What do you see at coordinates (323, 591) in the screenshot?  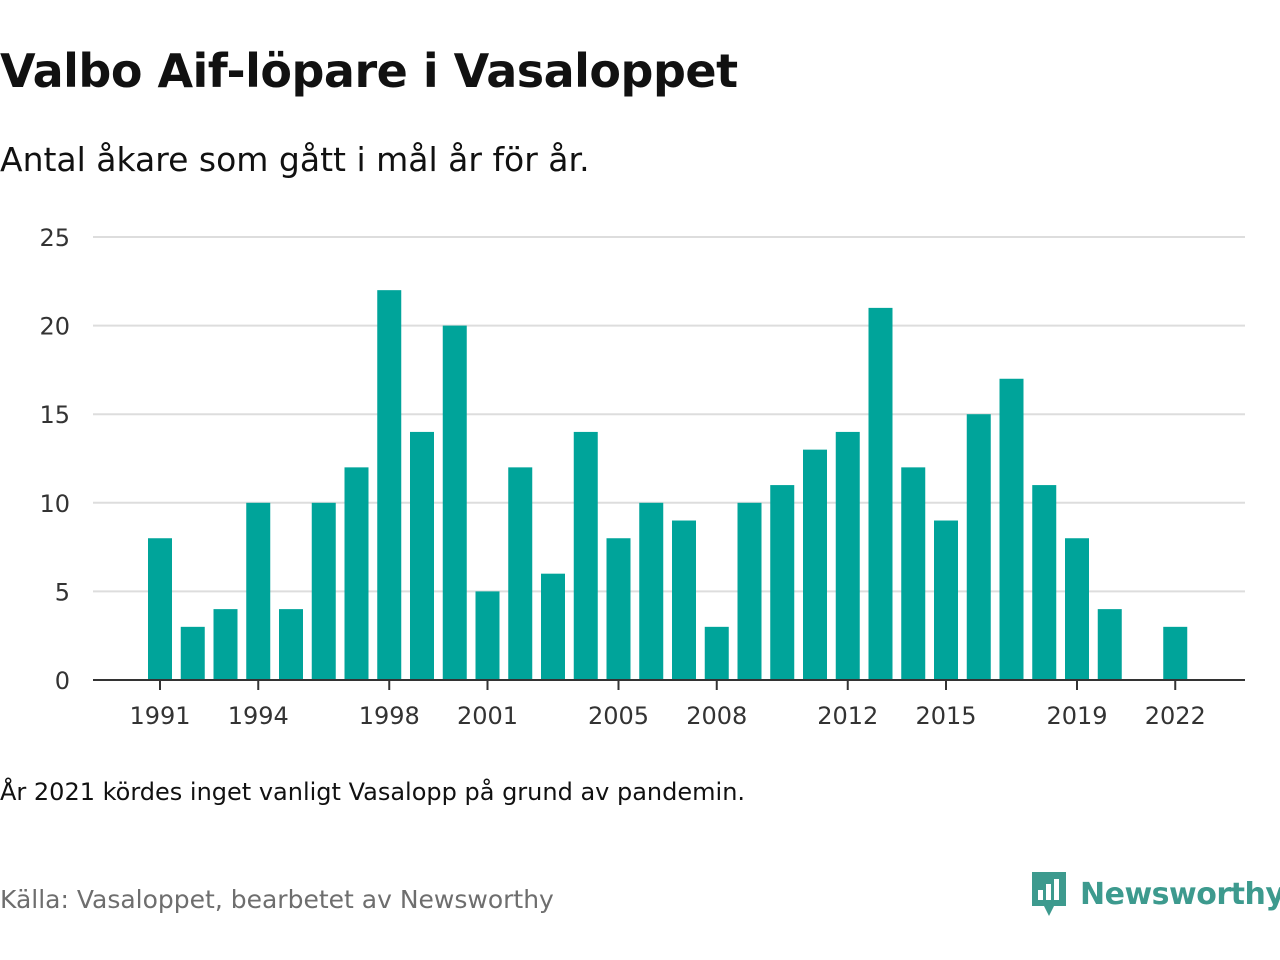 I see `bar-1996` at bounding box center [323, 591].